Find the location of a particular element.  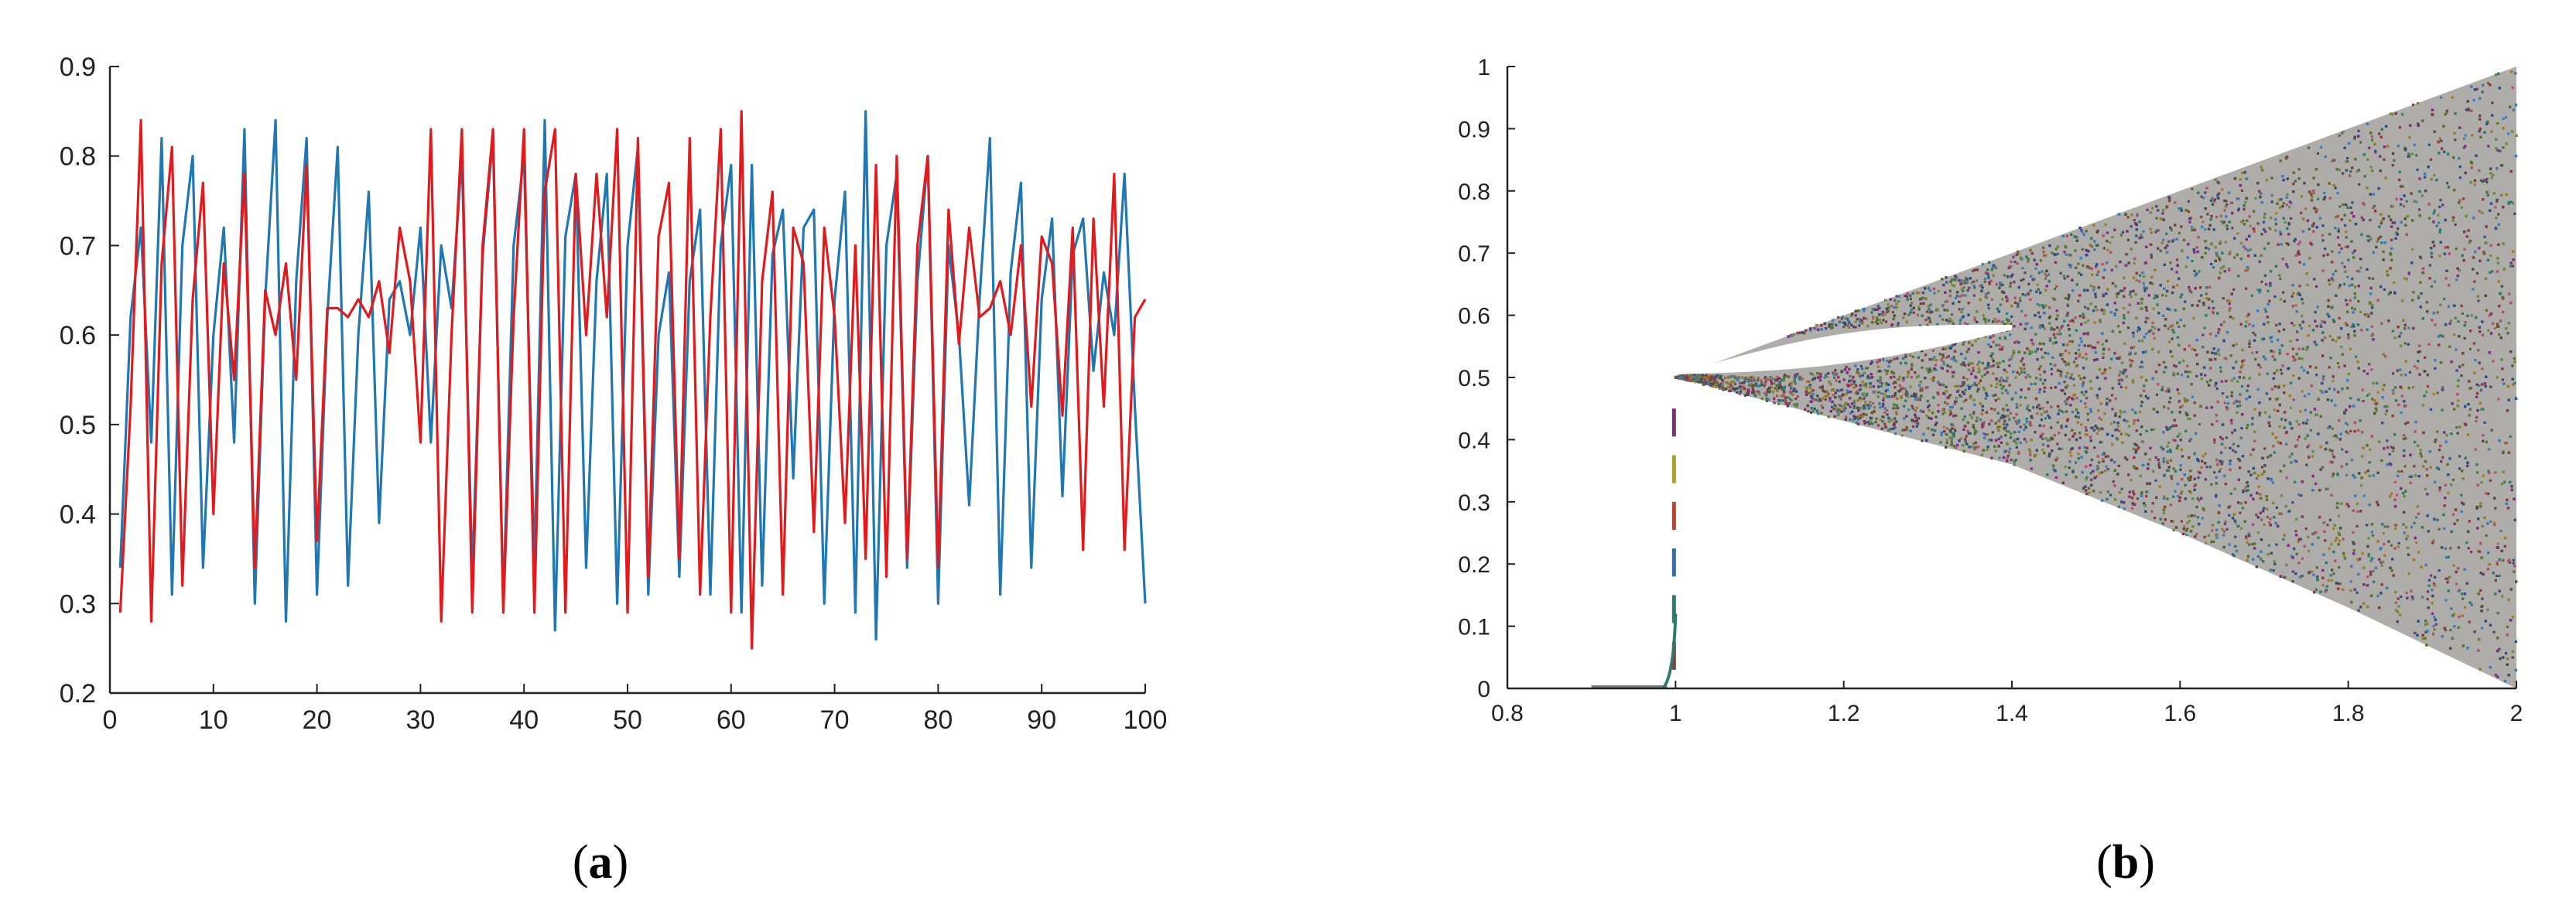

caption-b: (b) is located at coordinates (2126, 862).